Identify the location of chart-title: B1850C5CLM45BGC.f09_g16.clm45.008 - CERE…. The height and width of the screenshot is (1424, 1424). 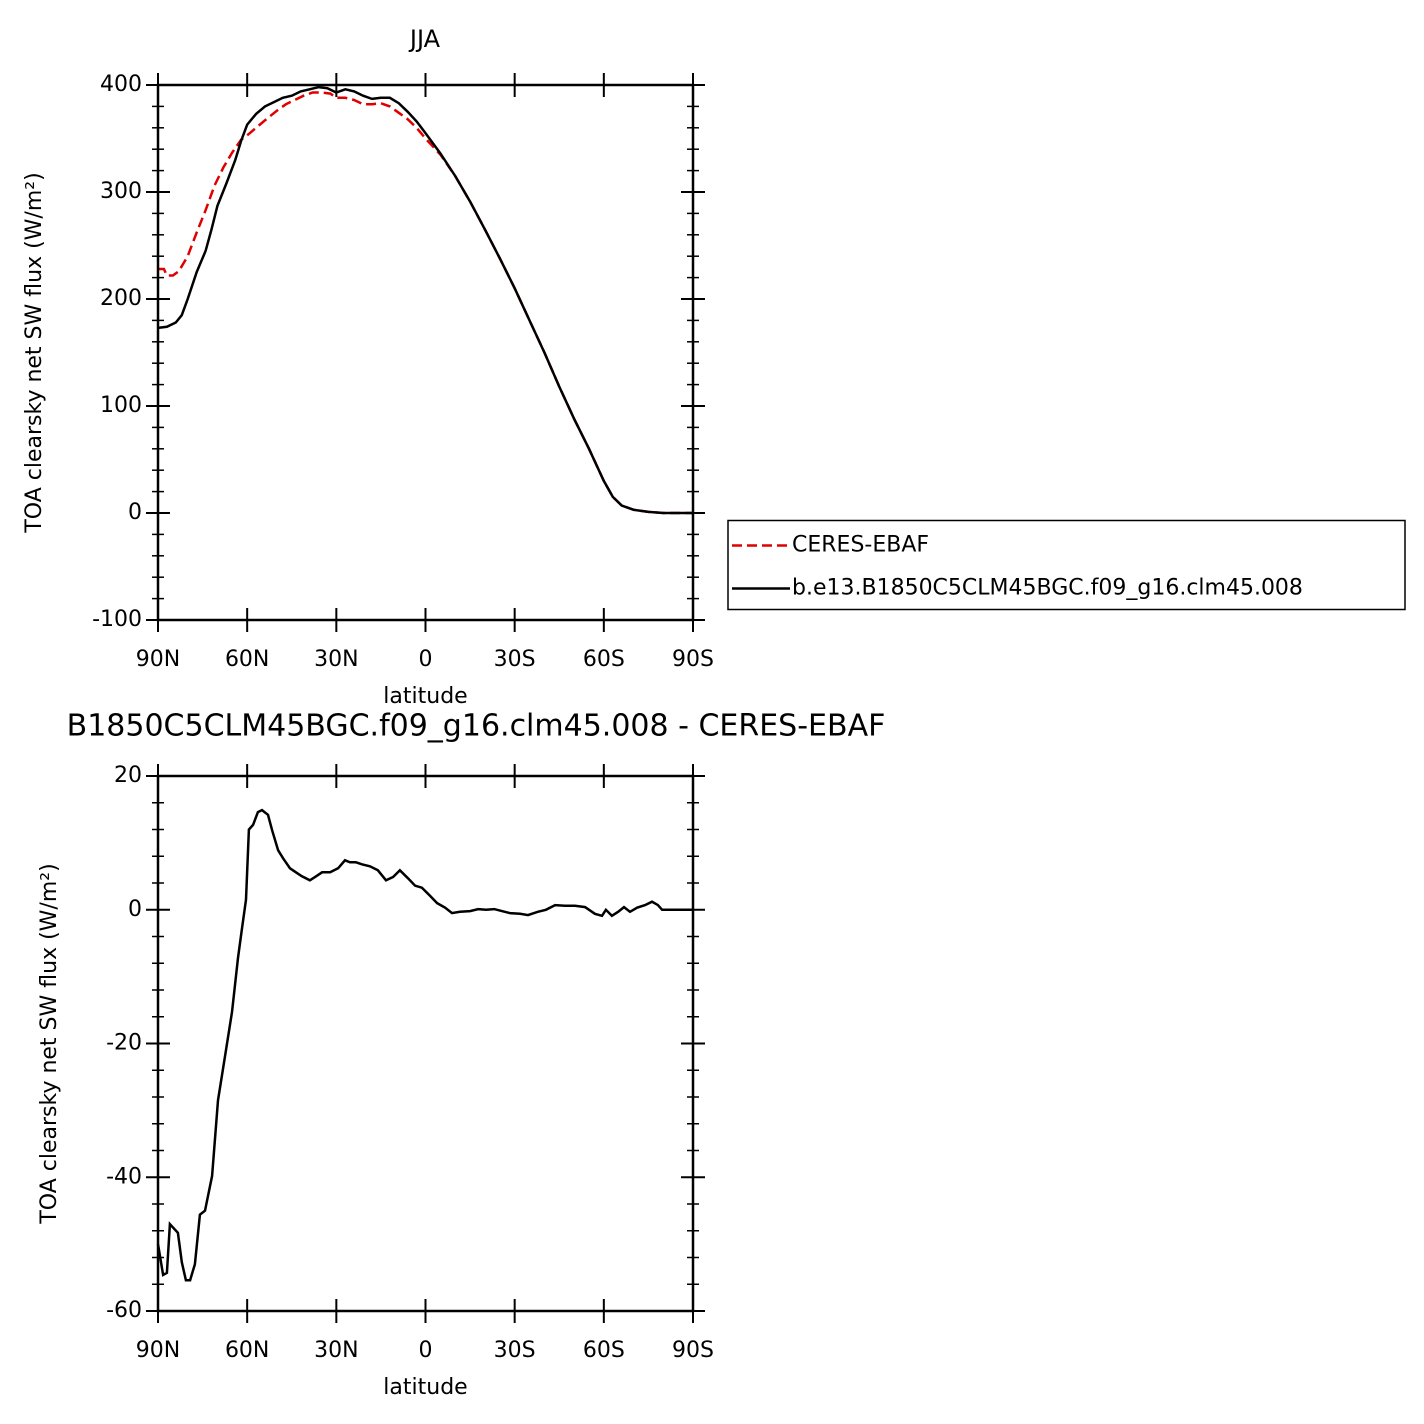
(476, 726).